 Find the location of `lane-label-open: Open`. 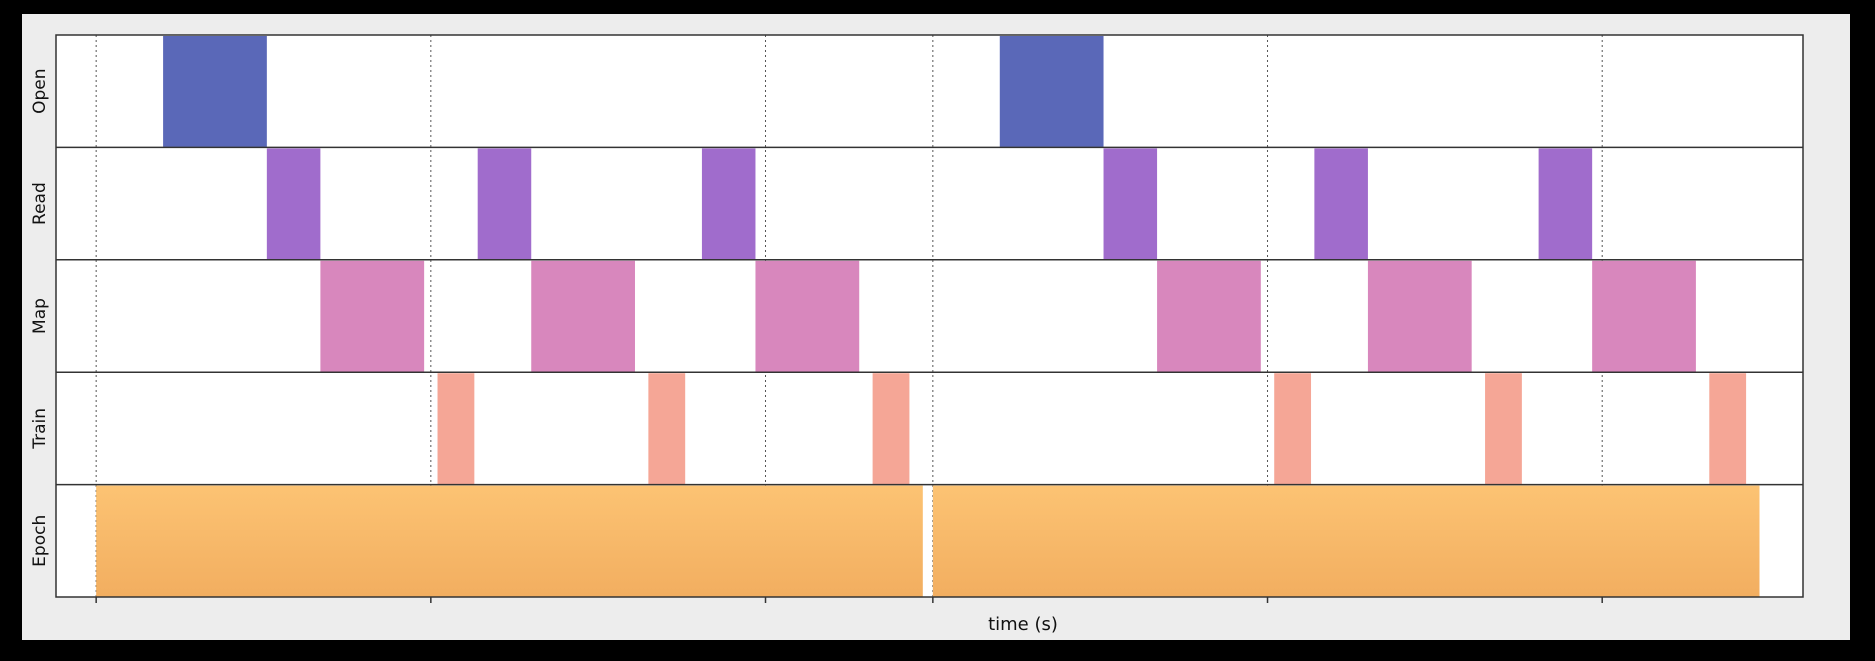

lane-label-open: Open is located at coordinates (40, 90).